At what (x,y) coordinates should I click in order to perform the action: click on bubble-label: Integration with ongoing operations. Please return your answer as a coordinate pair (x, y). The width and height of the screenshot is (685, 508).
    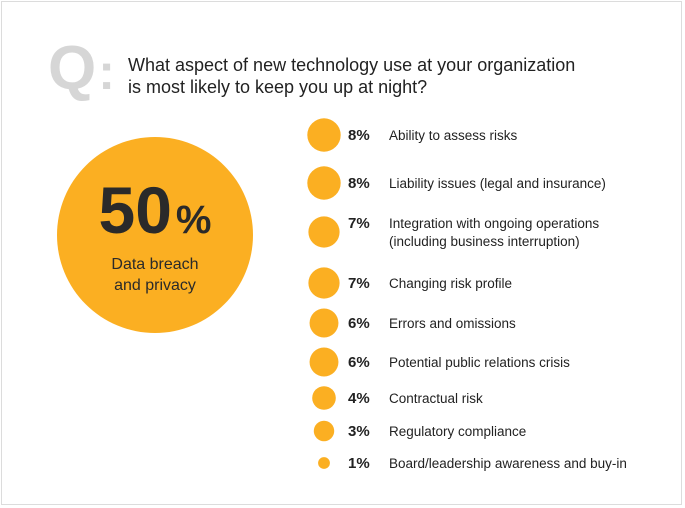
    Looking at the image, I should click on (494, 223).